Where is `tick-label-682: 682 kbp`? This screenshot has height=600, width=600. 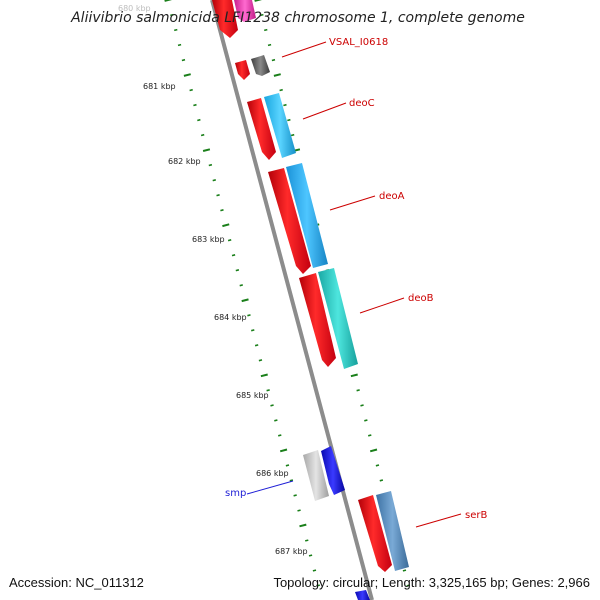 tick-label-682: 682 kbp is located at coordinates (184, 161).